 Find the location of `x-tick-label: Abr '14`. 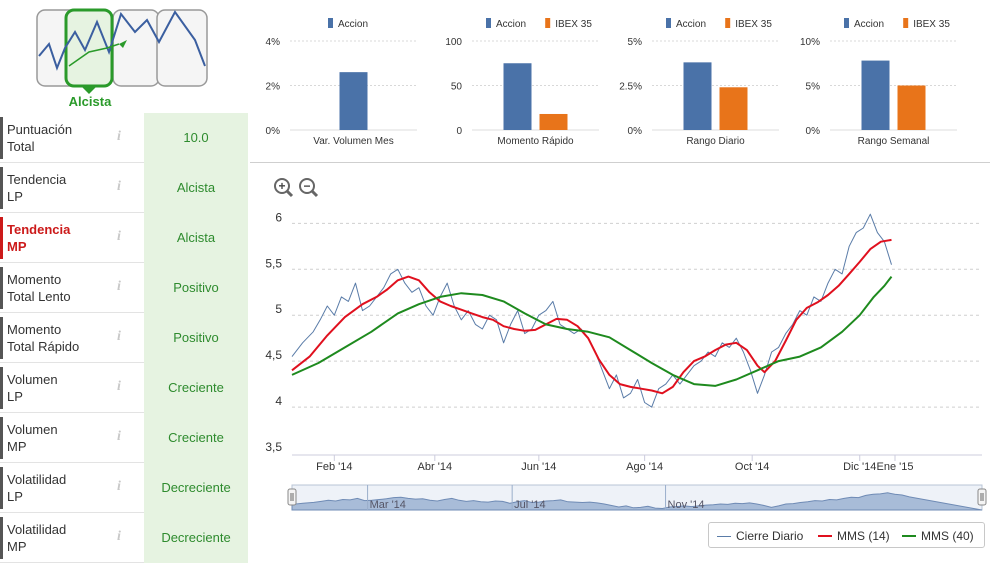

x-tick-label: Abr '14 is located at coordinates (435, 467).